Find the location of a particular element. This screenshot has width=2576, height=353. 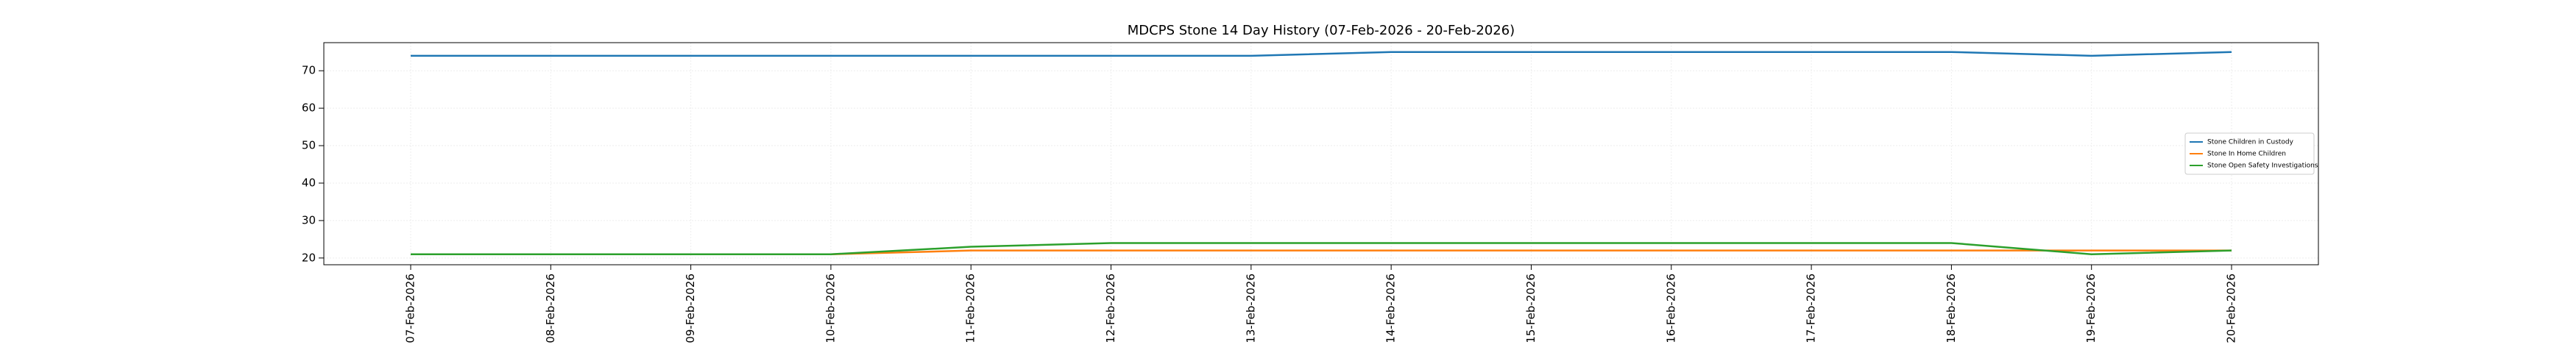

x-tick-label: 09-Feb-2026 is located at coordinates (690, 309).